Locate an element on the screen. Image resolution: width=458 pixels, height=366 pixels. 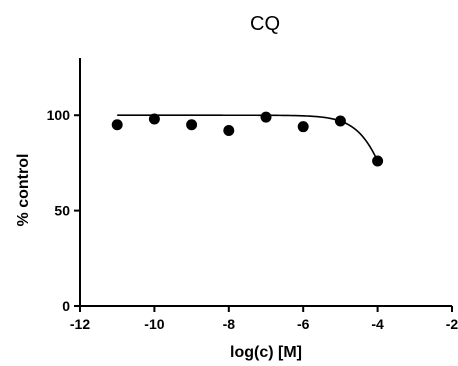
x-ticks: -12 -10 -8 -6 -4 -2 is located at coordinates (264, 319).